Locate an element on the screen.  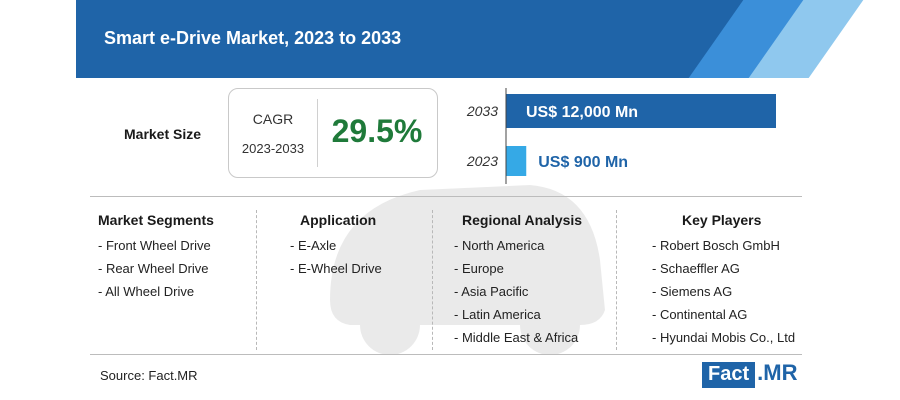
list-item: - E-Wheel Drive is located at coordinates (336, 268).